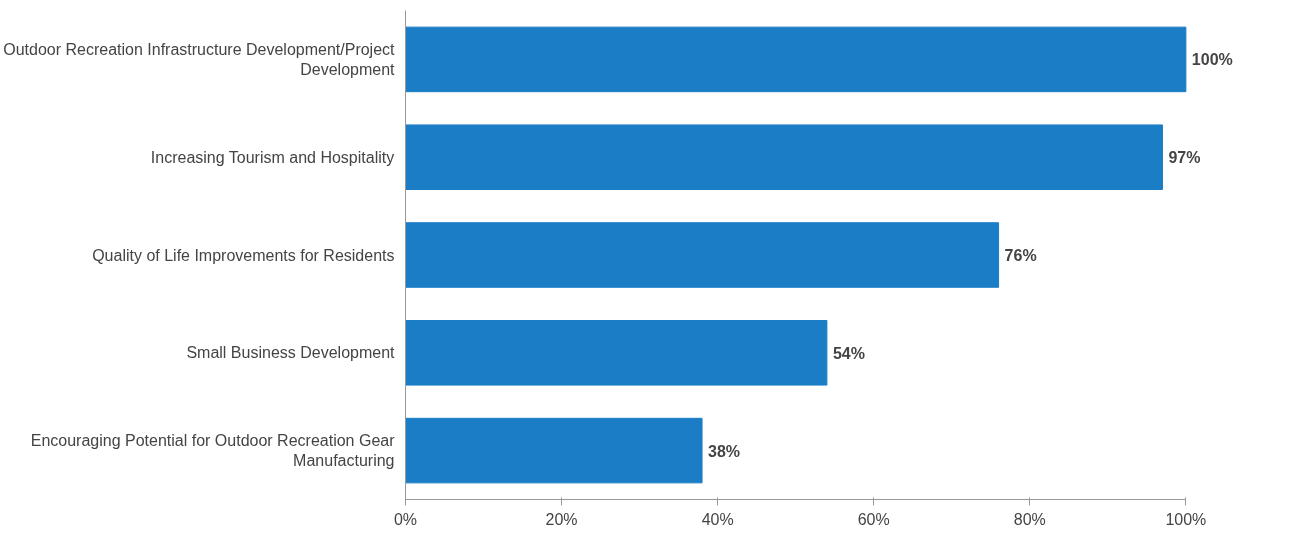 The width and height of the screenshot is (1314, 544). Describe the element at coordinates (1029, 519) in the screenshot. I see `x-tick-label: 80%` at that location.